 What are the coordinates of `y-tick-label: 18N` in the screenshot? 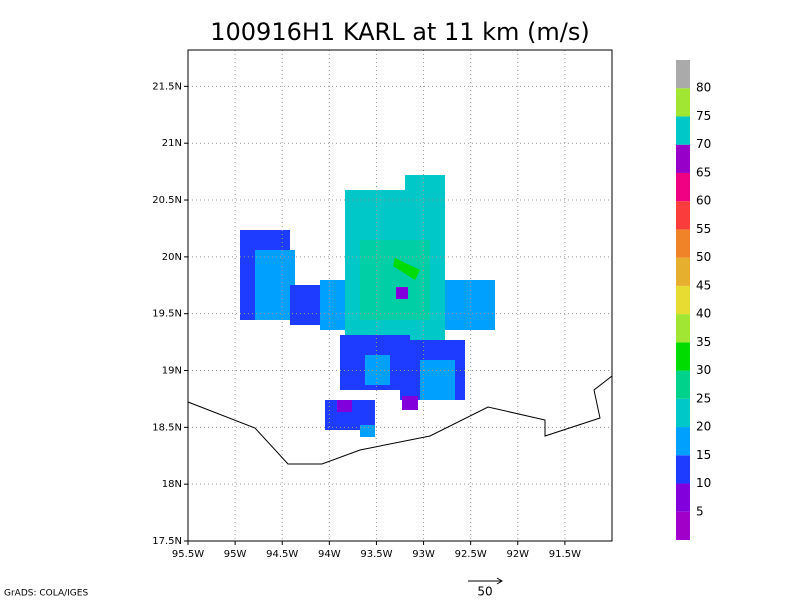 It's located at (172, 484).